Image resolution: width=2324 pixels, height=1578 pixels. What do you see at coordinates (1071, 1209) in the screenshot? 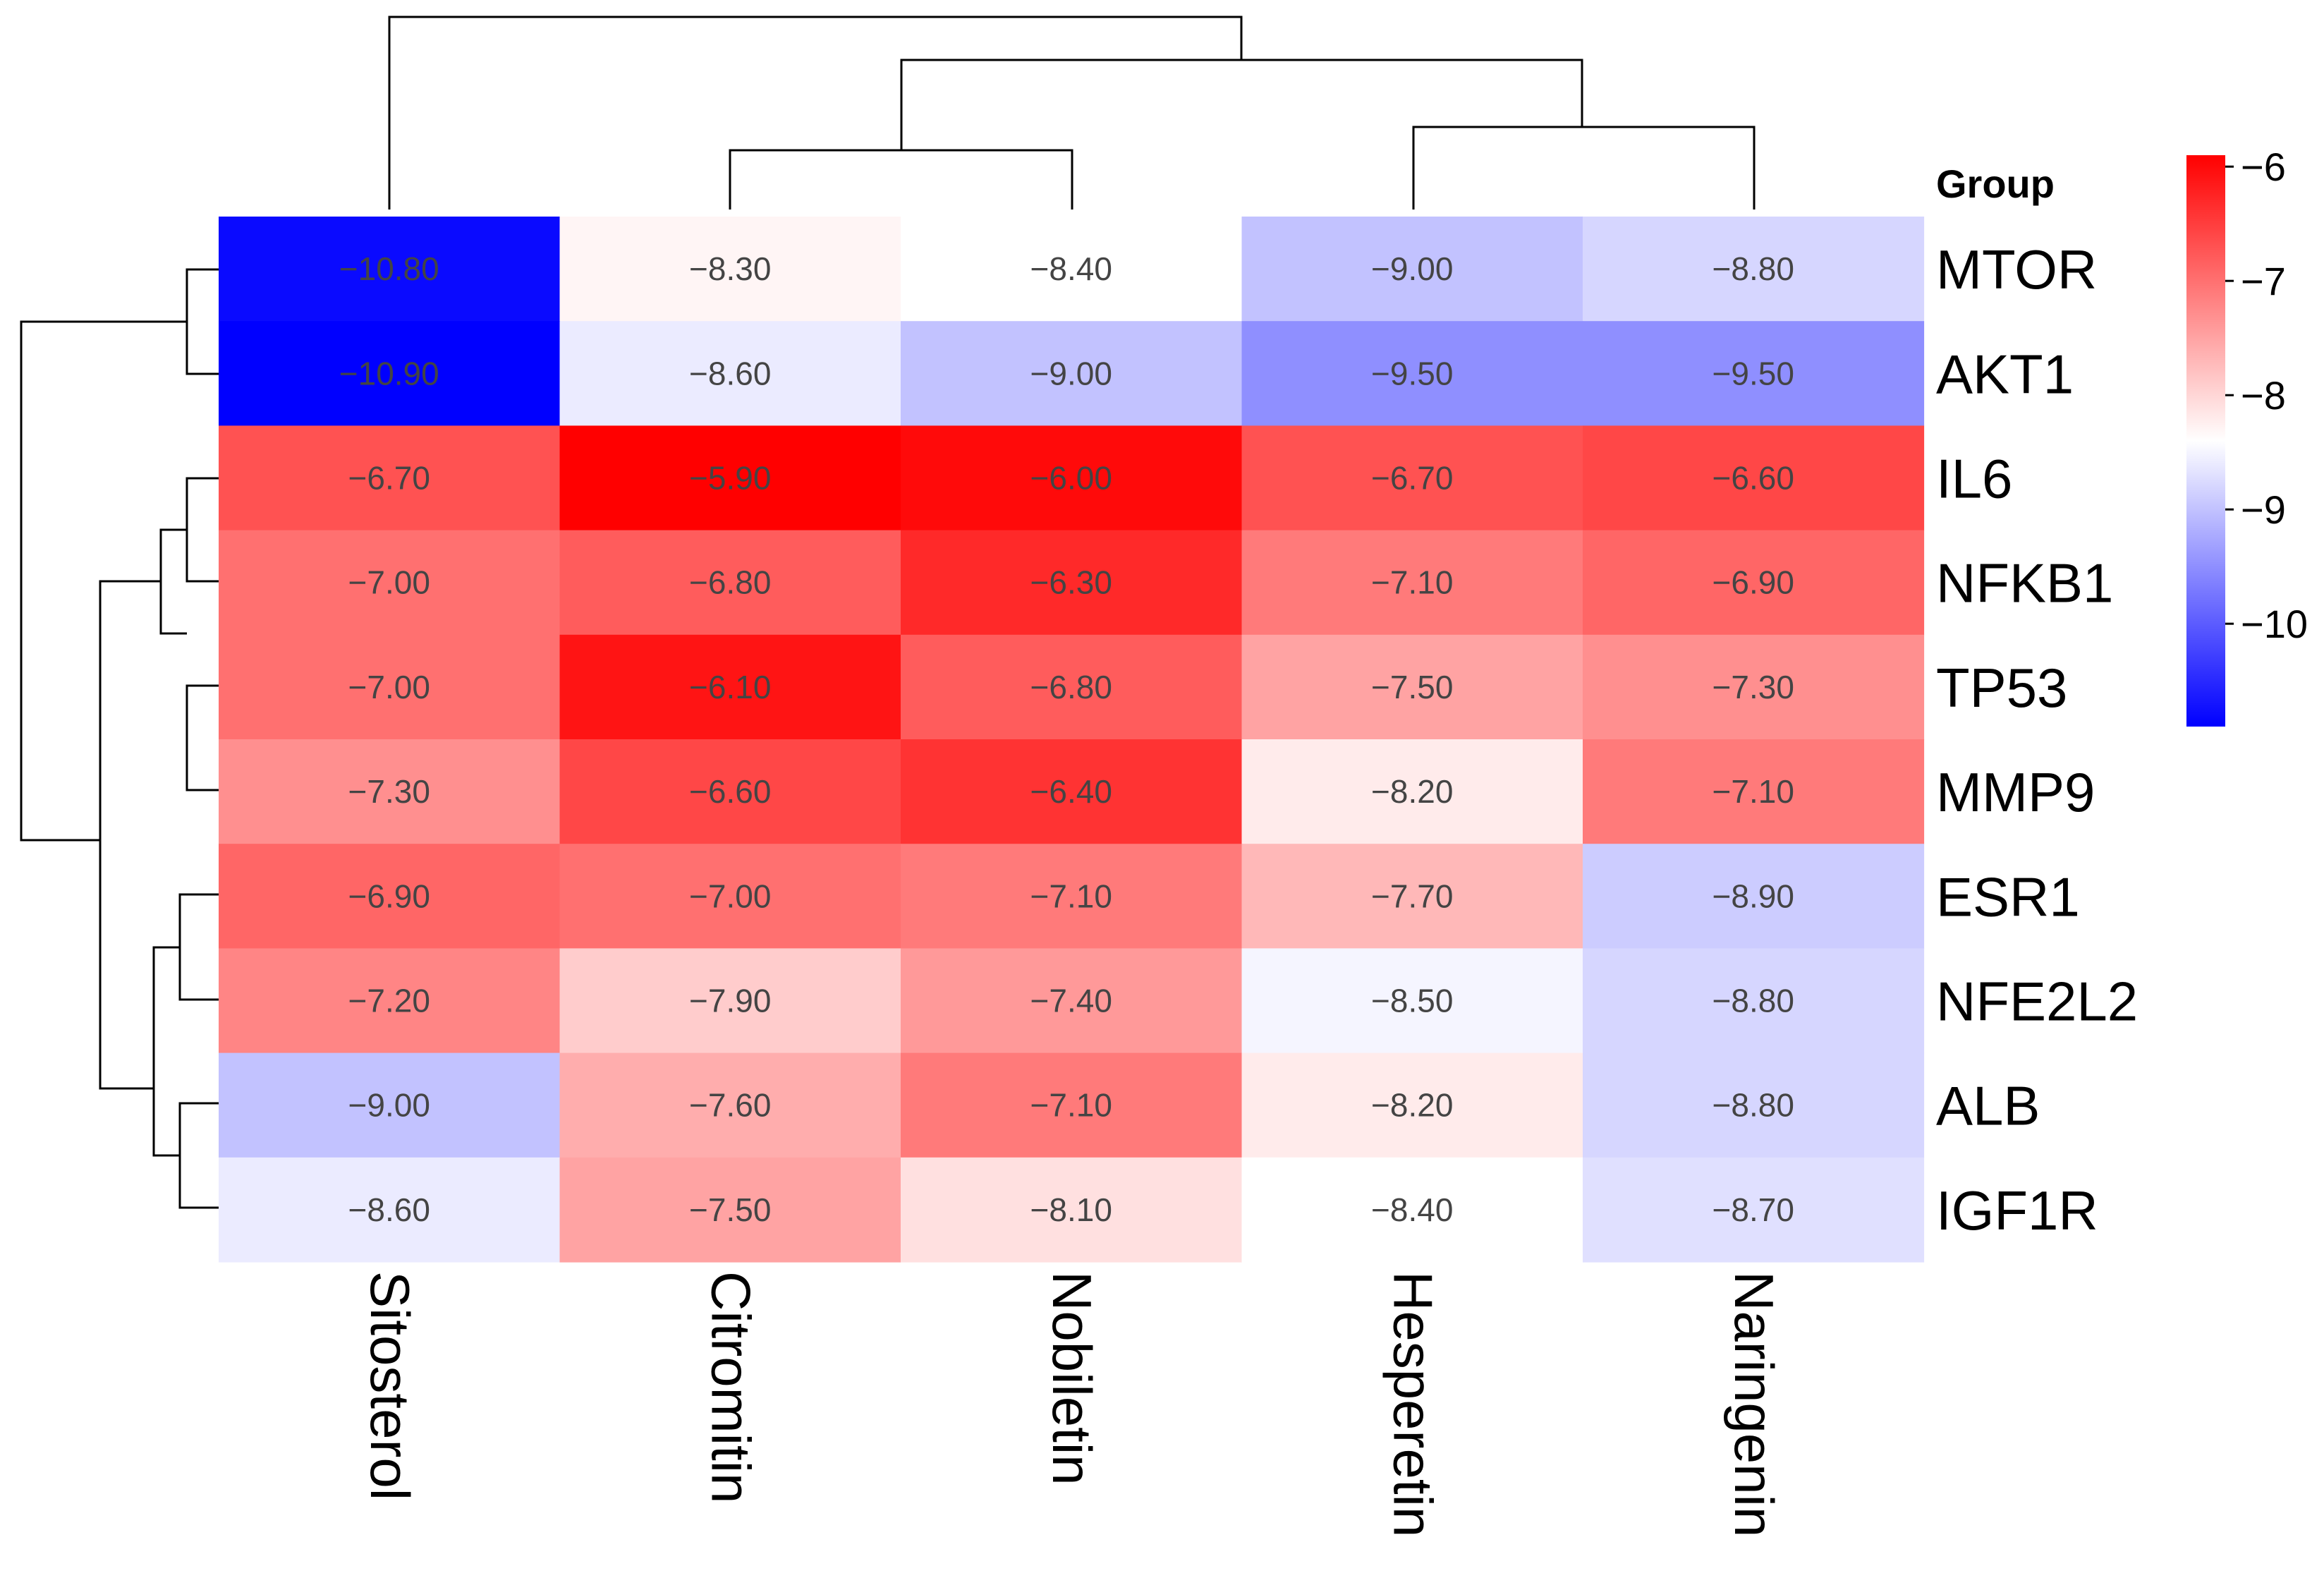
I see `cell-value-label: −8.10` at bounding box center [1071, 1209].